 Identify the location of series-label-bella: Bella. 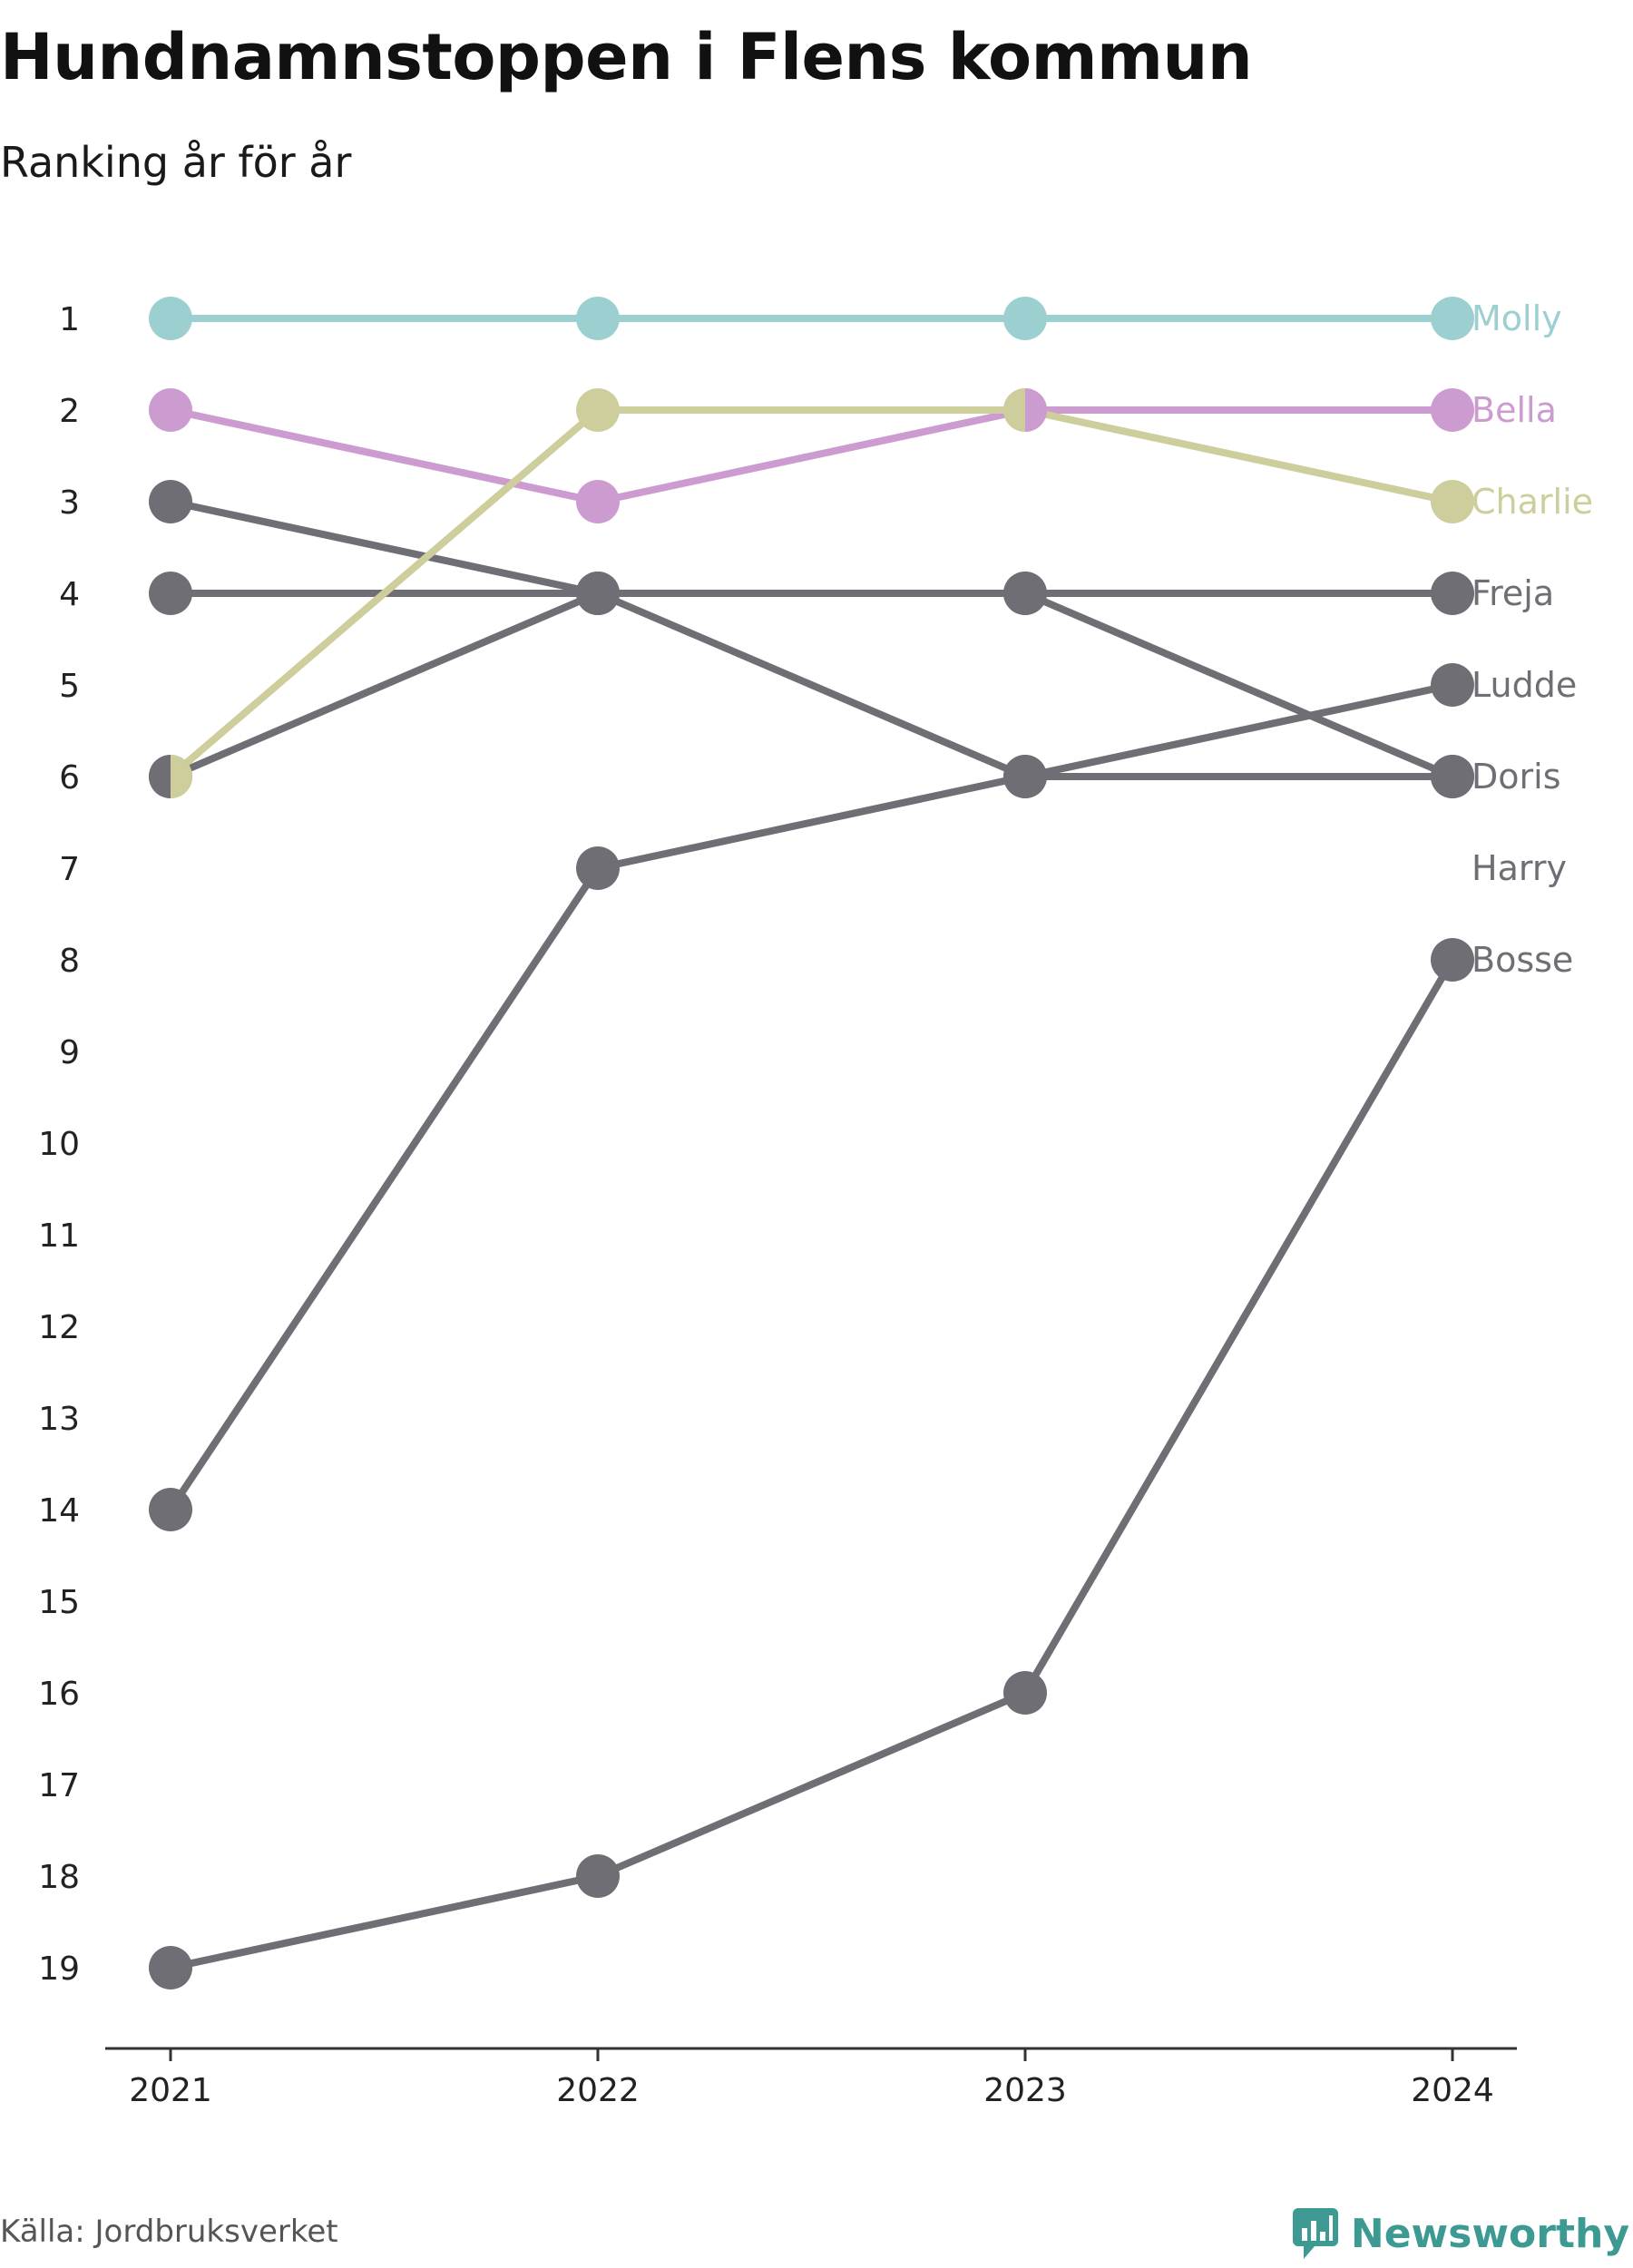
(1514, 410).